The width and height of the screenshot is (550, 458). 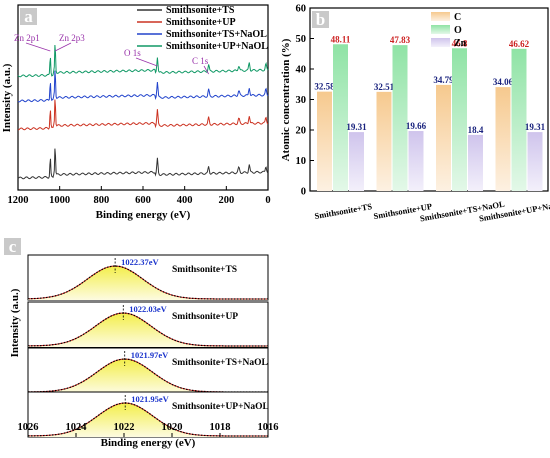 I want to click on panel-b-bar-value-label: 32.58, so click(x=324, y=87).